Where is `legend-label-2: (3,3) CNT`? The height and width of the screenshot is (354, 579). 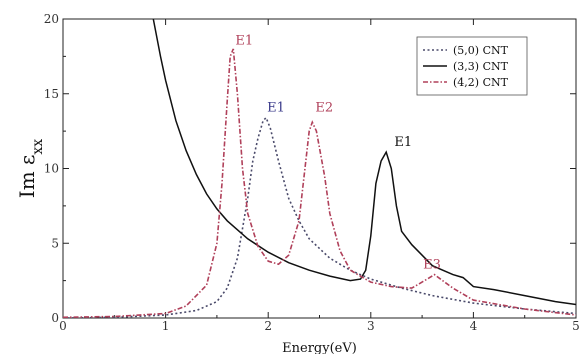 legend-label-2: (3,3) CNT is located at coordinates (481, 66).